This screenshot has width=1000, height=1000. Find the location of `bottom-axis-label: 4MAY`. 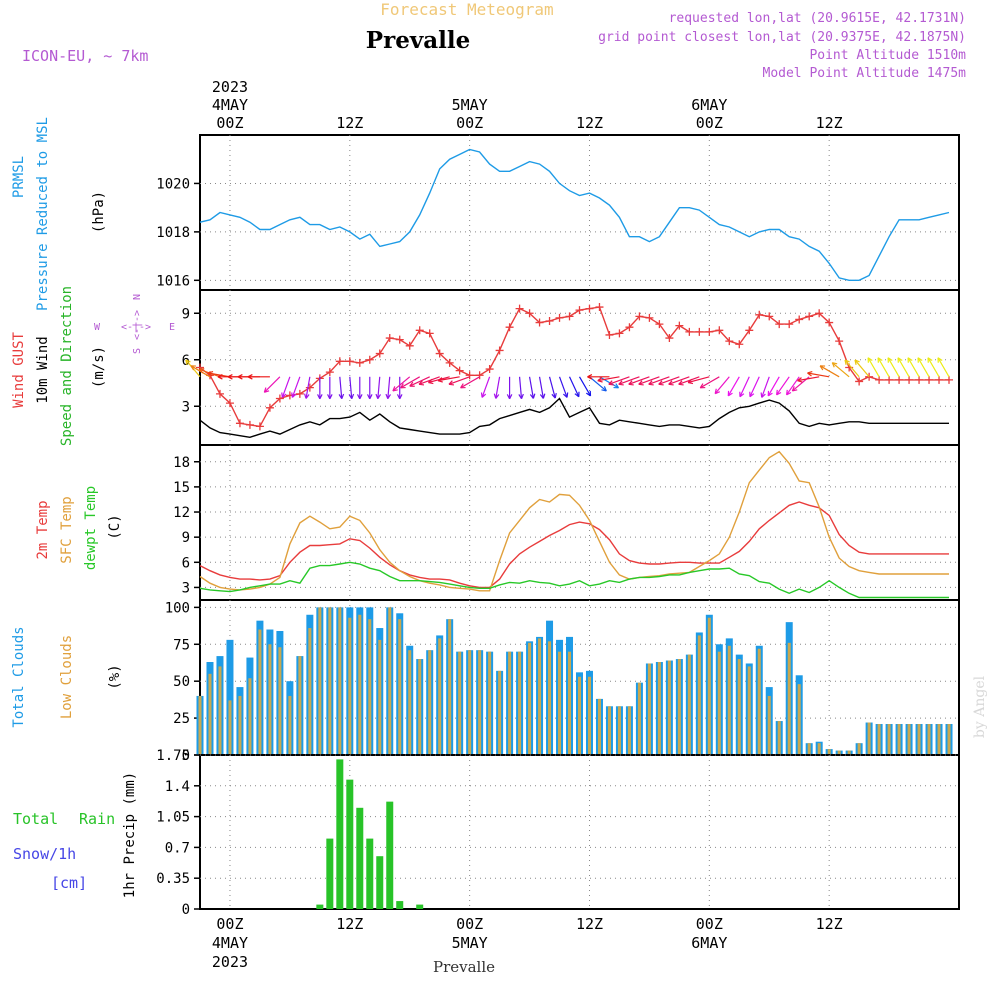

bottom-axis-label: 4MAY is located at coordinates (230, 943).